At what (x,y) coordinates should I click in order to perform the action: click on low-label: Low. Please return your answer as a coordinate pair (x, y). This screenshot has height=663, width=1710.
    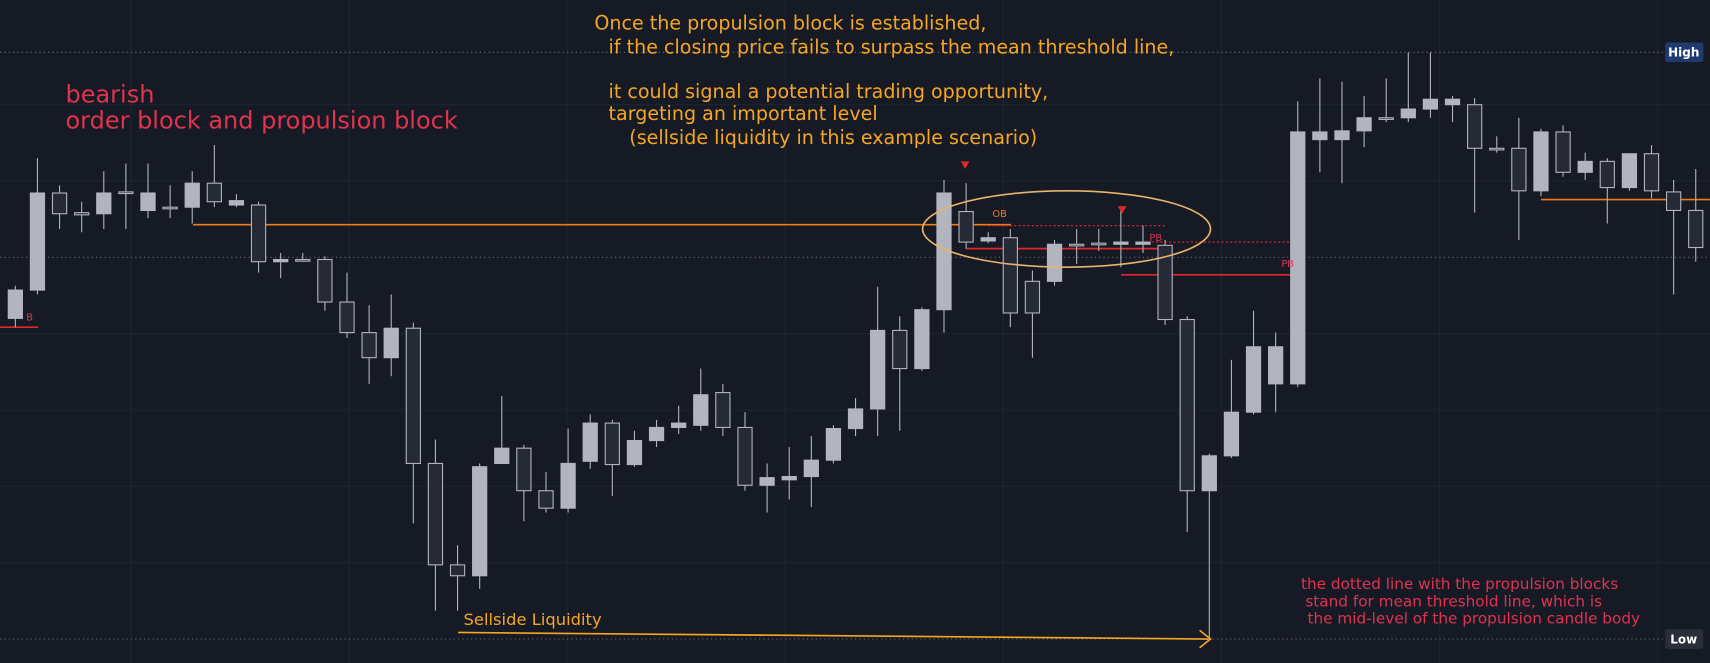
    Looking at the image, I should click on (1683, 639).